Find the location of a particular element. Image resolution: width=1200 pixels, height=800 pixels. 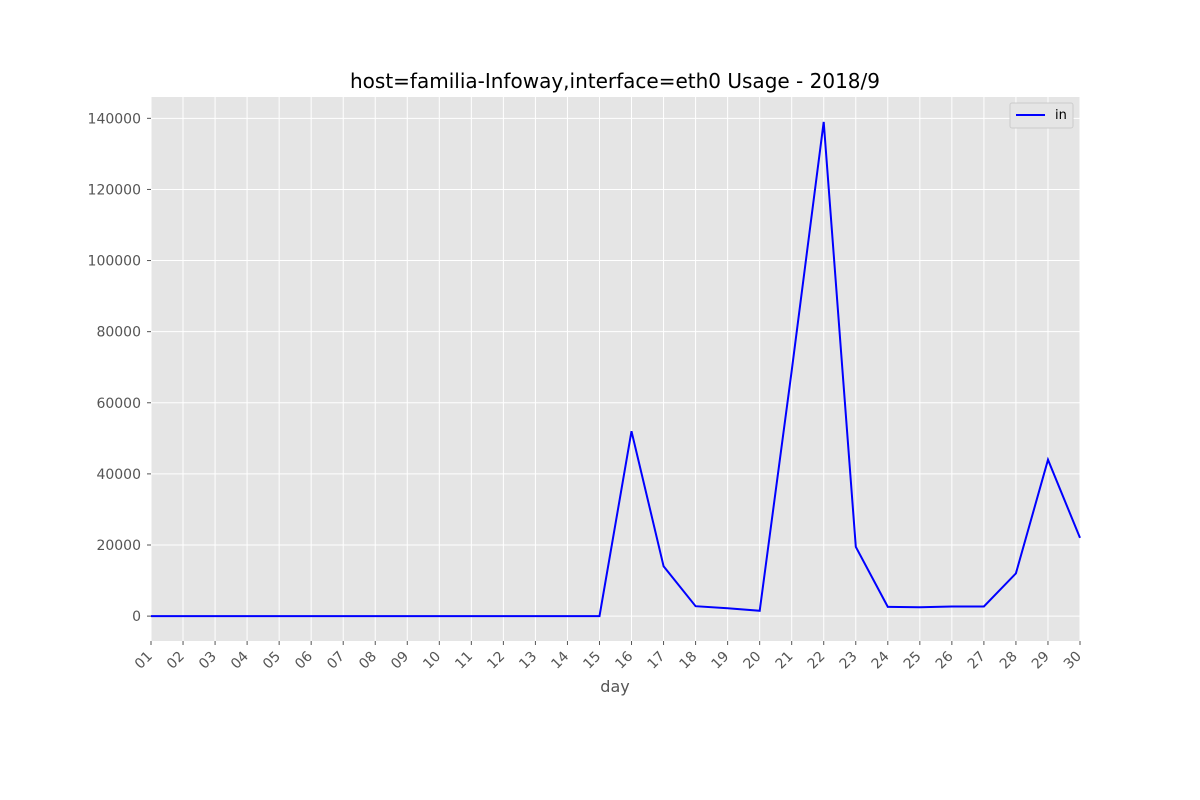

x-tick-label: 17 is located at coordinates (656, 661).